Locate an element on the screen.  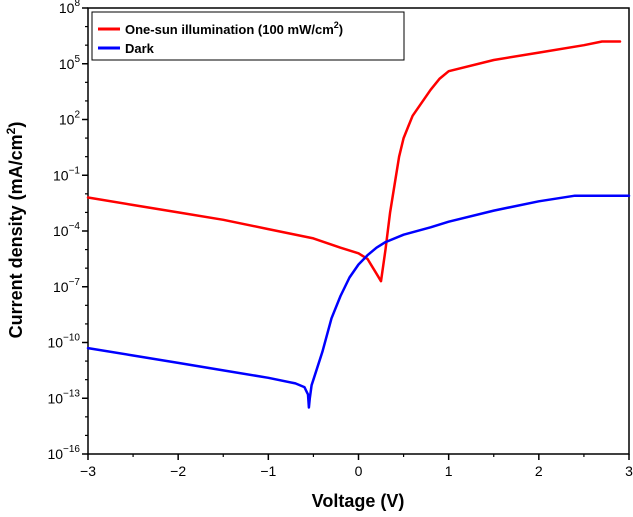
y-tick-label: 10⁻¹³ is located at coordinates (63, 397).